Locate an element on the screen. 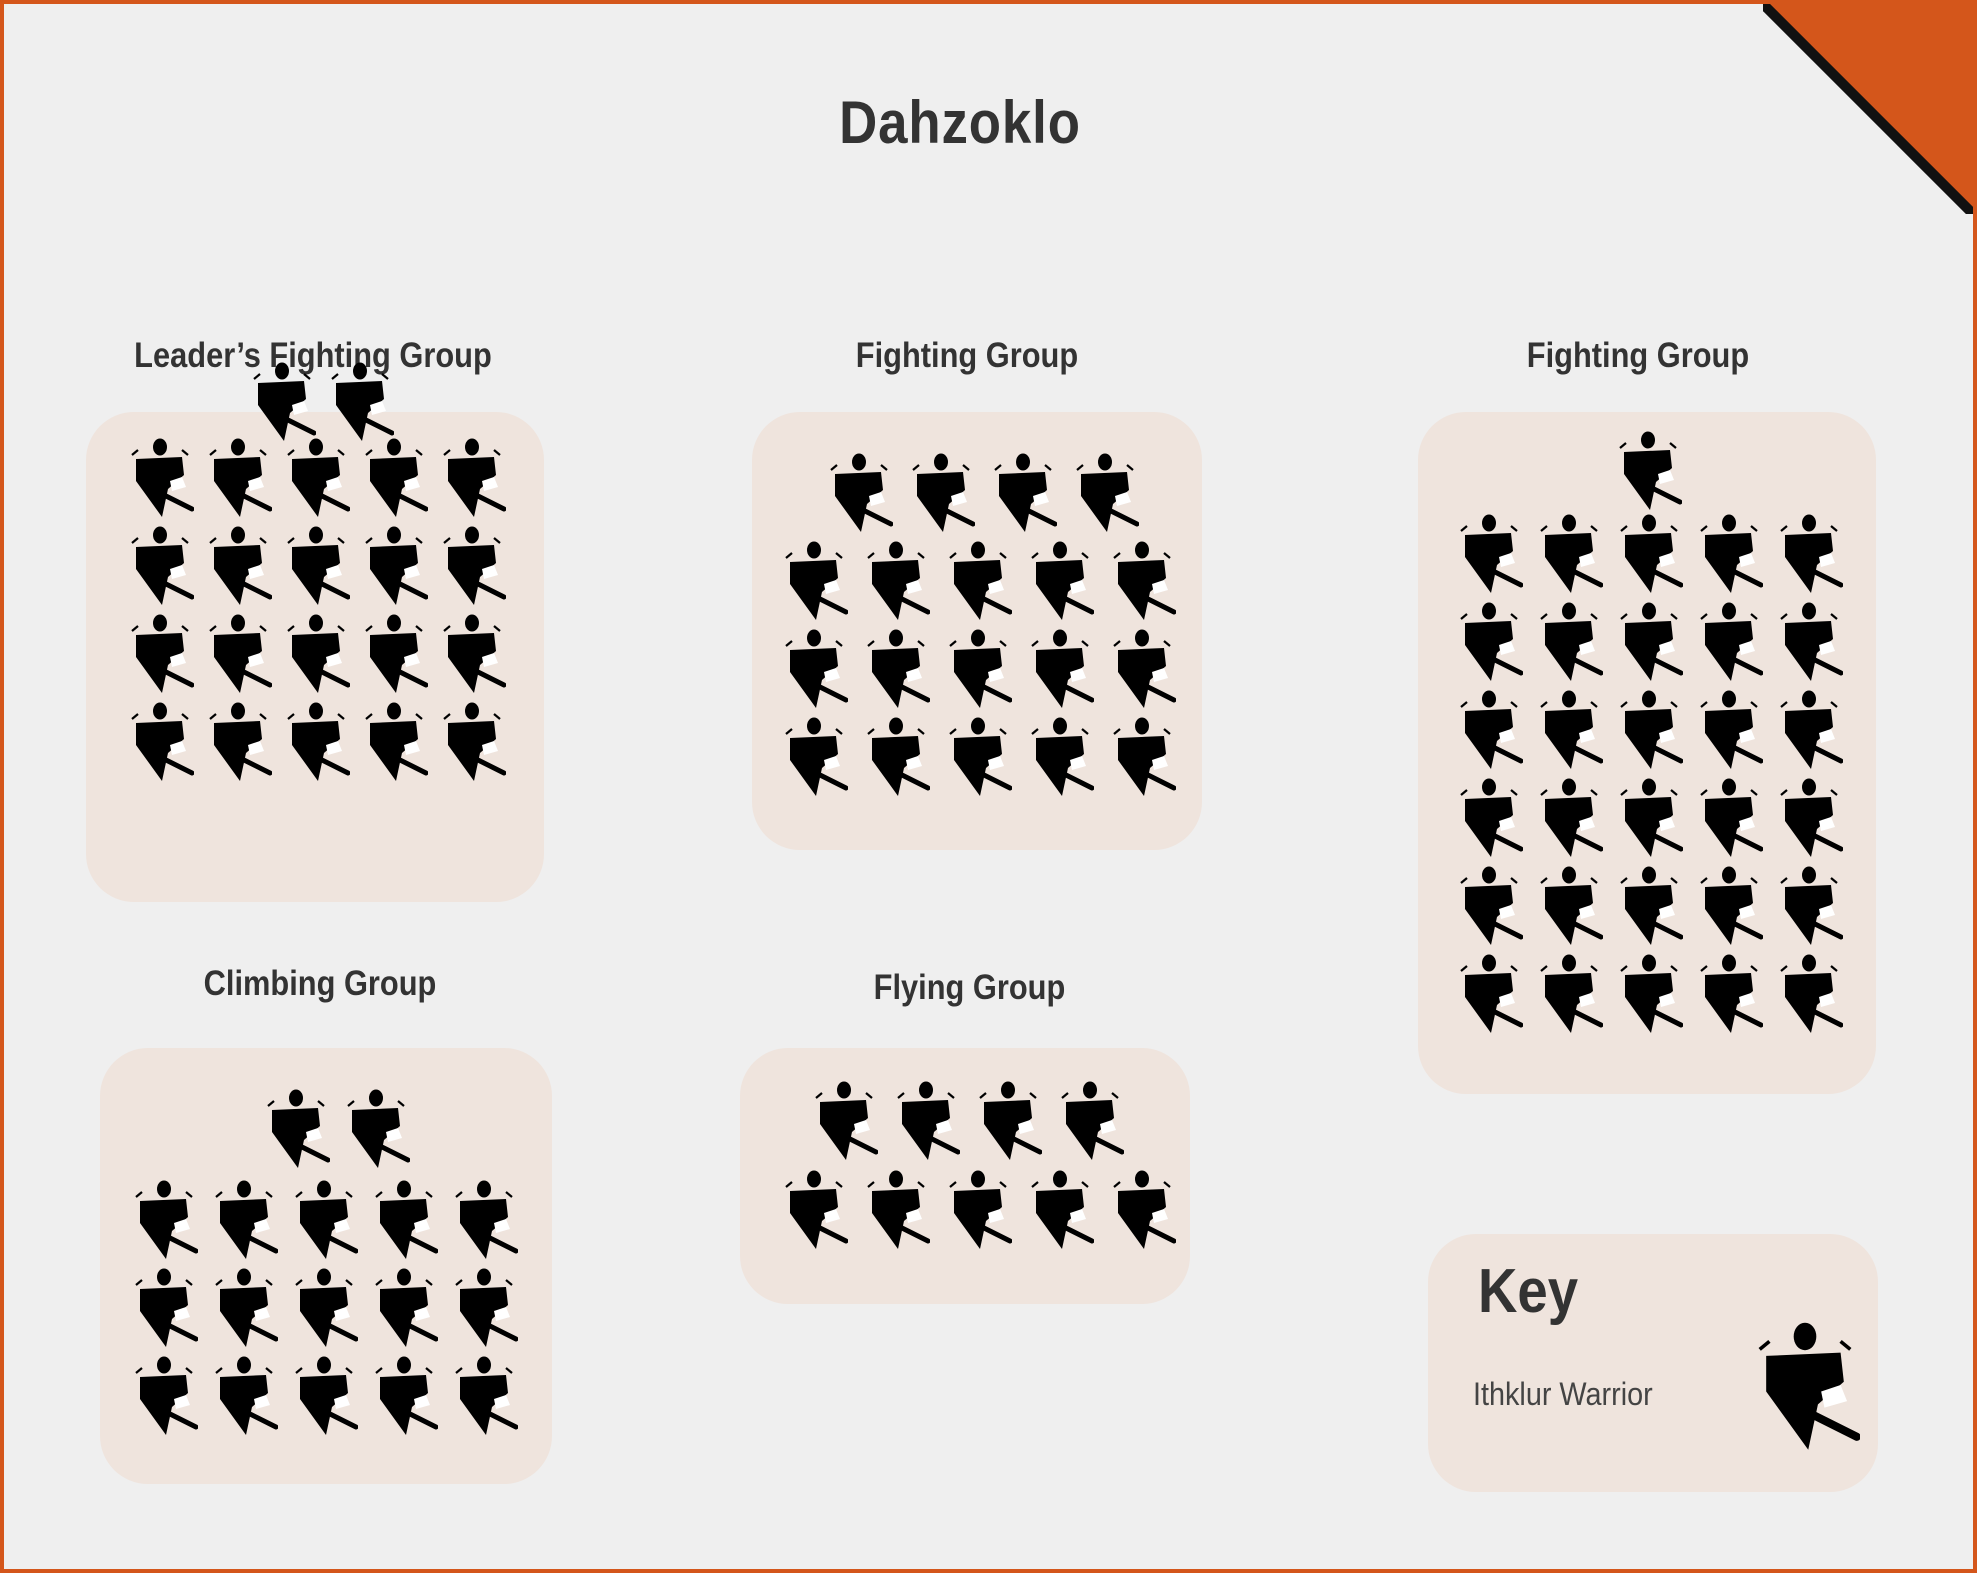  corner-accent is located at coordinates (1868, 109).